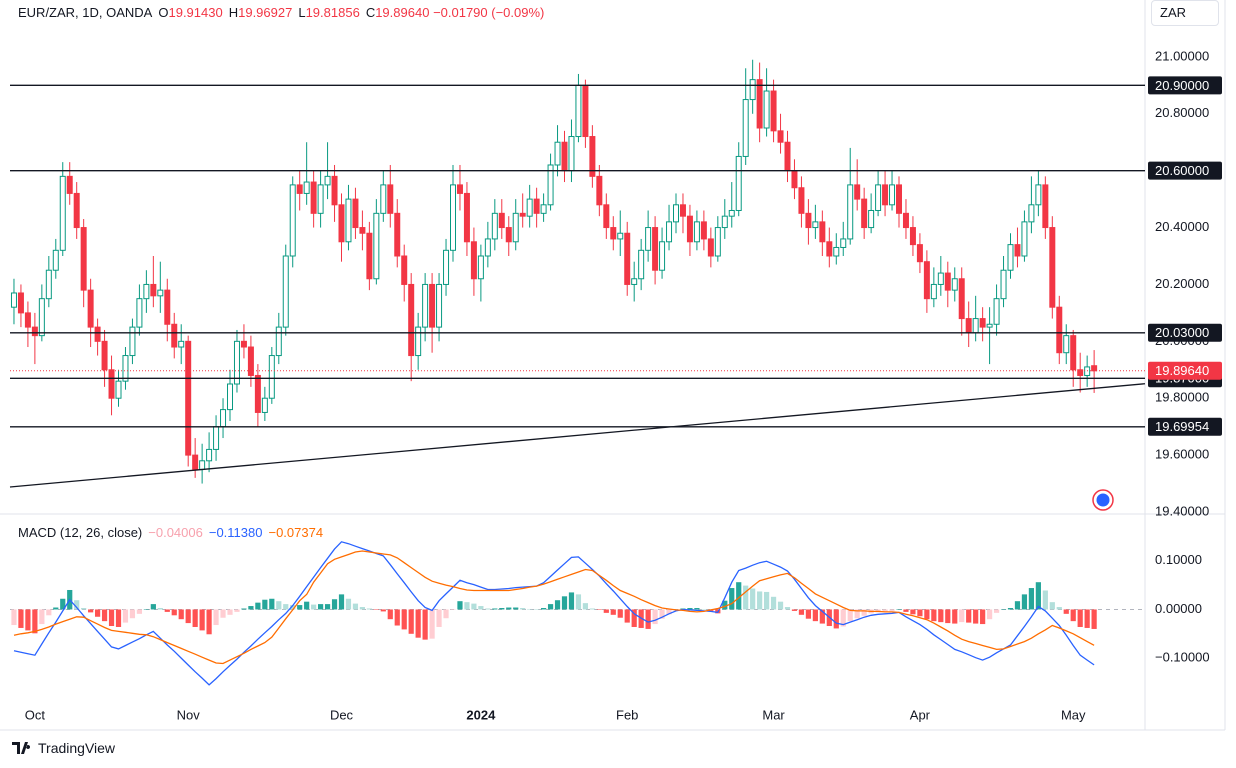 This screenshot has height=768, width=1236. I want to click on field-key: C, so click(370, 12).